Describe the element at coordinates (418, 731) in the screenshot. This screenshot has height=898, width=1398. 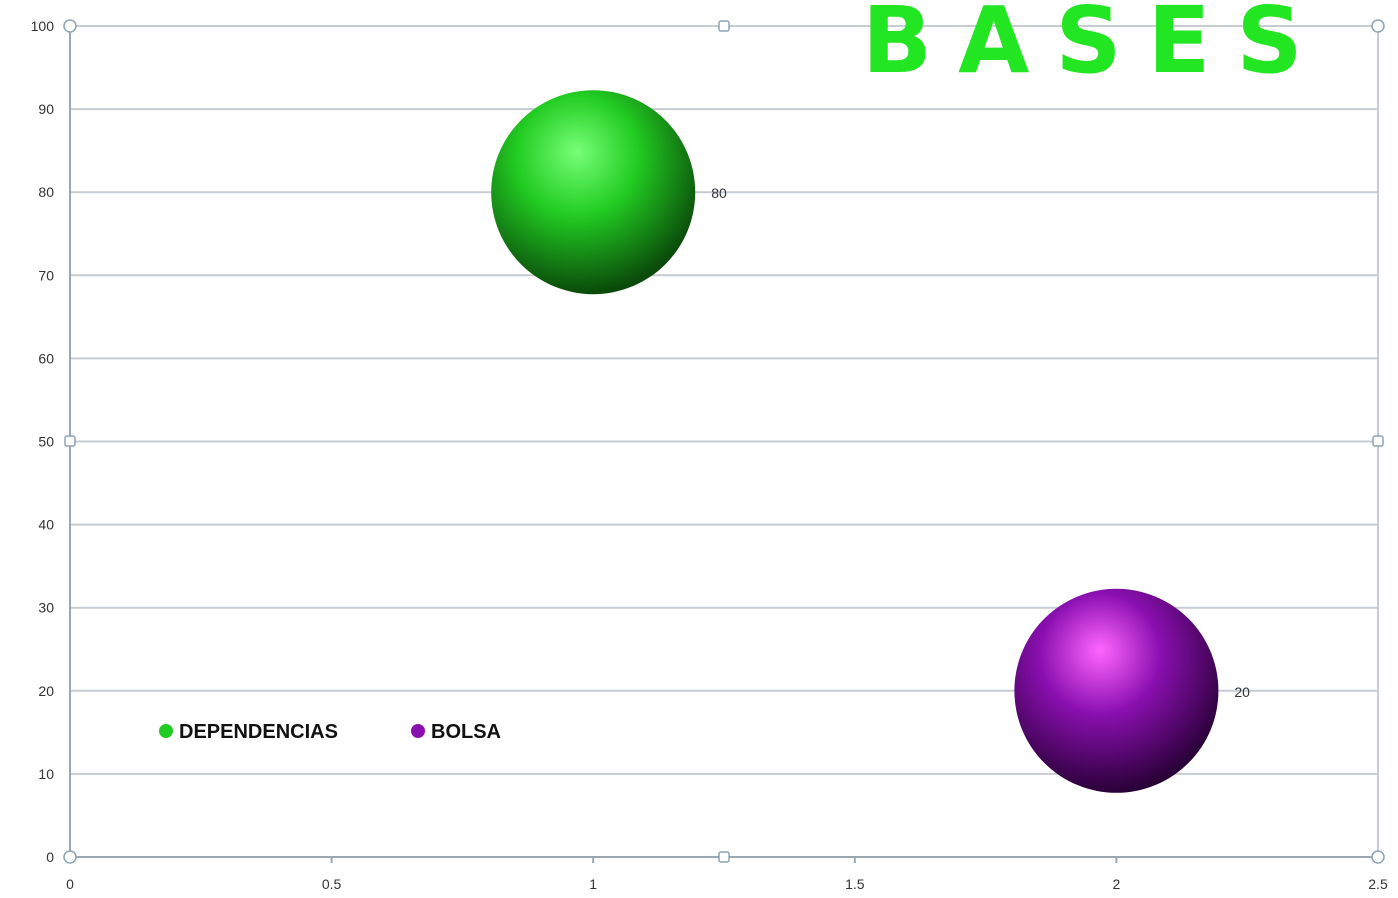
I see `legend-marker-bolsa` at that location.